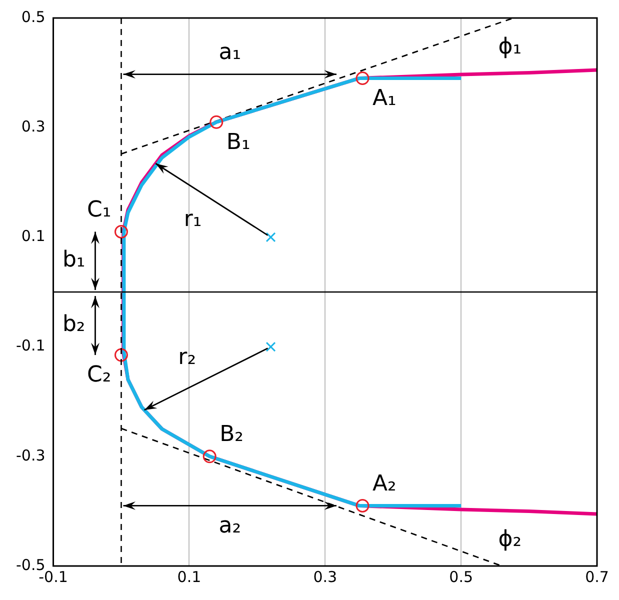 The width and height of the screenshot is (619, 600). I want to click on annotation: a₁, so click(230, 52).